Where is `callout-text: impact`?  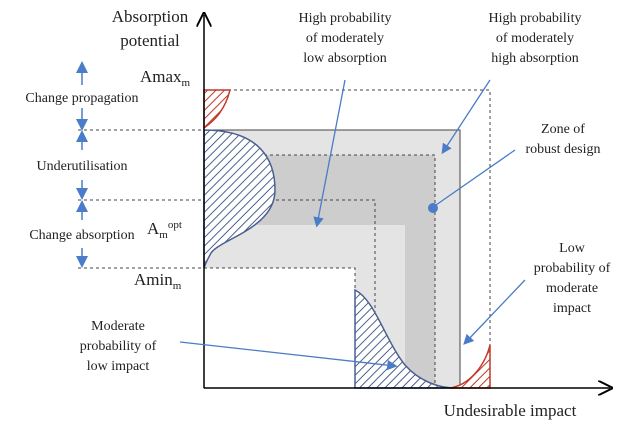 callout-text: impact is located at coordinates (572, 308).